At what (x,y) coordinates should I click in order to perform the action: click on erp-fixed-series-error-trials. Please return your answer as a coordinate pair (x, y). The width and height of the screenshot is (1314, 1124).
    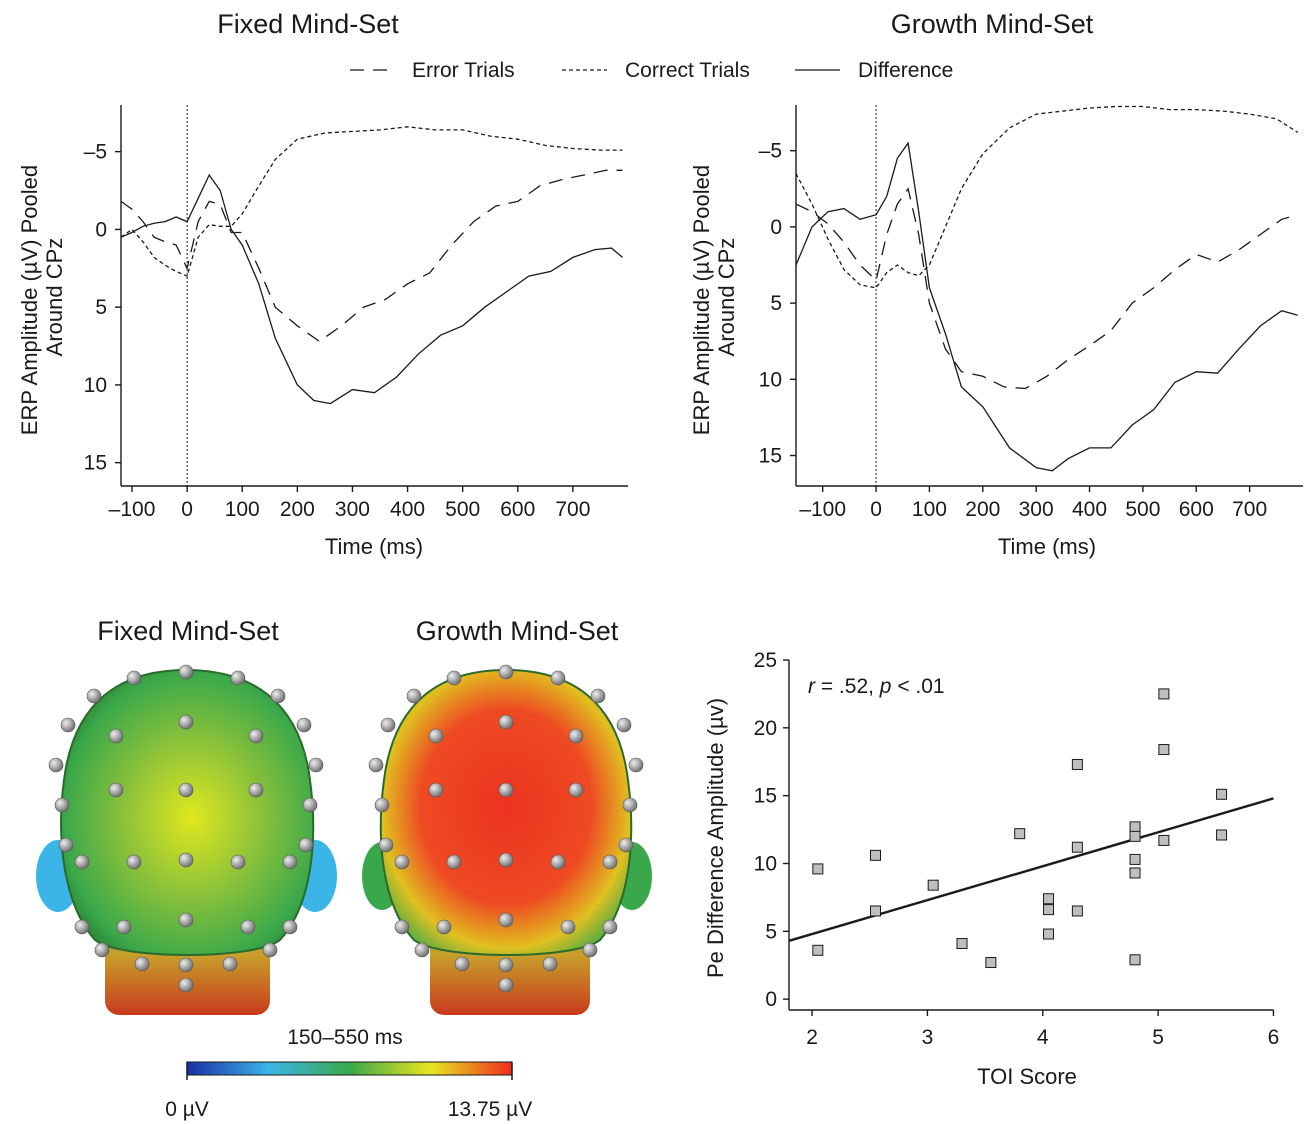
    Looking at the image, I should click on (371, 256).